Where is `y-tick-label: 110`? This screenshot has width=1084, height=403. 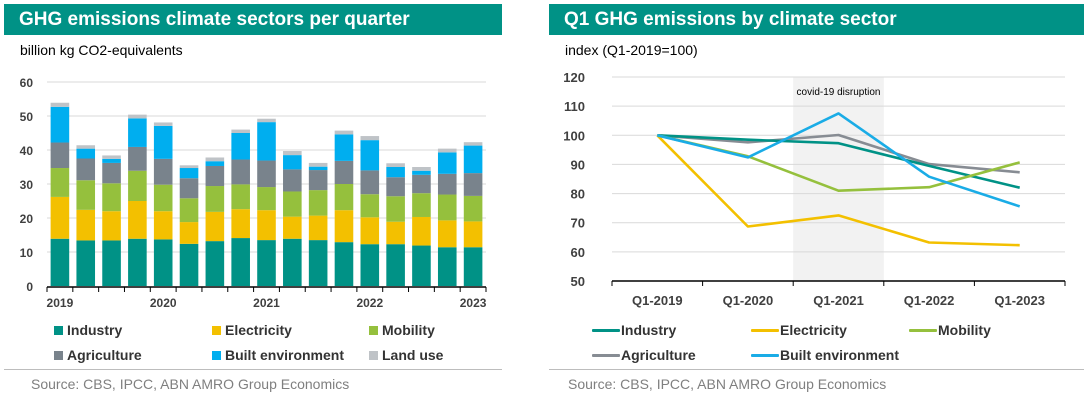
y-tick-label: 110 is located at coordinates (574, 106).